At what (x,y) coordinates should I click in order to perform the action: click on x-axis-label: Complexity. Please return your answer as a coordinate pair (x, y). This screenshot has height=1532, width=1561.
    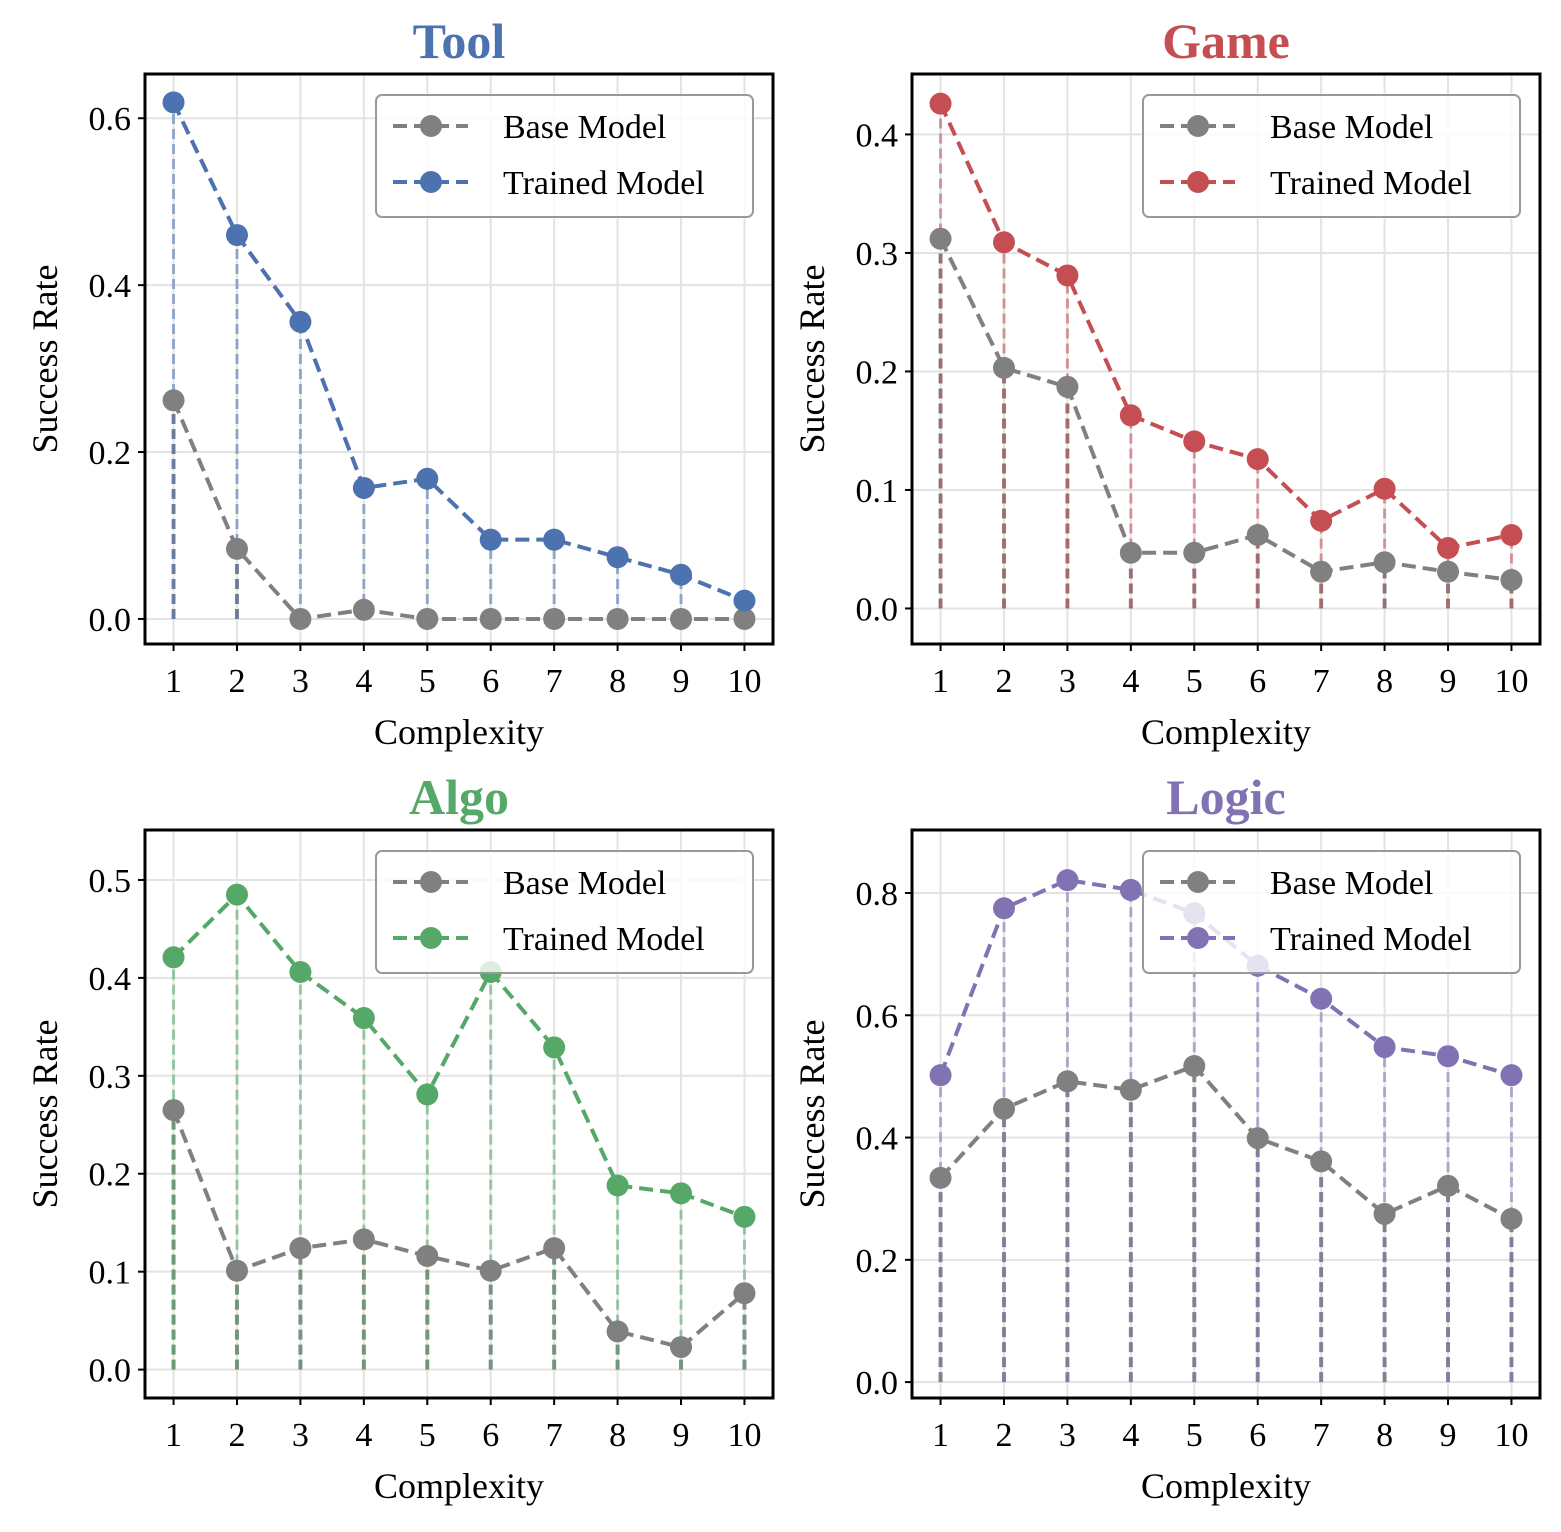
    Looking at the image, I should click on (459, 732).